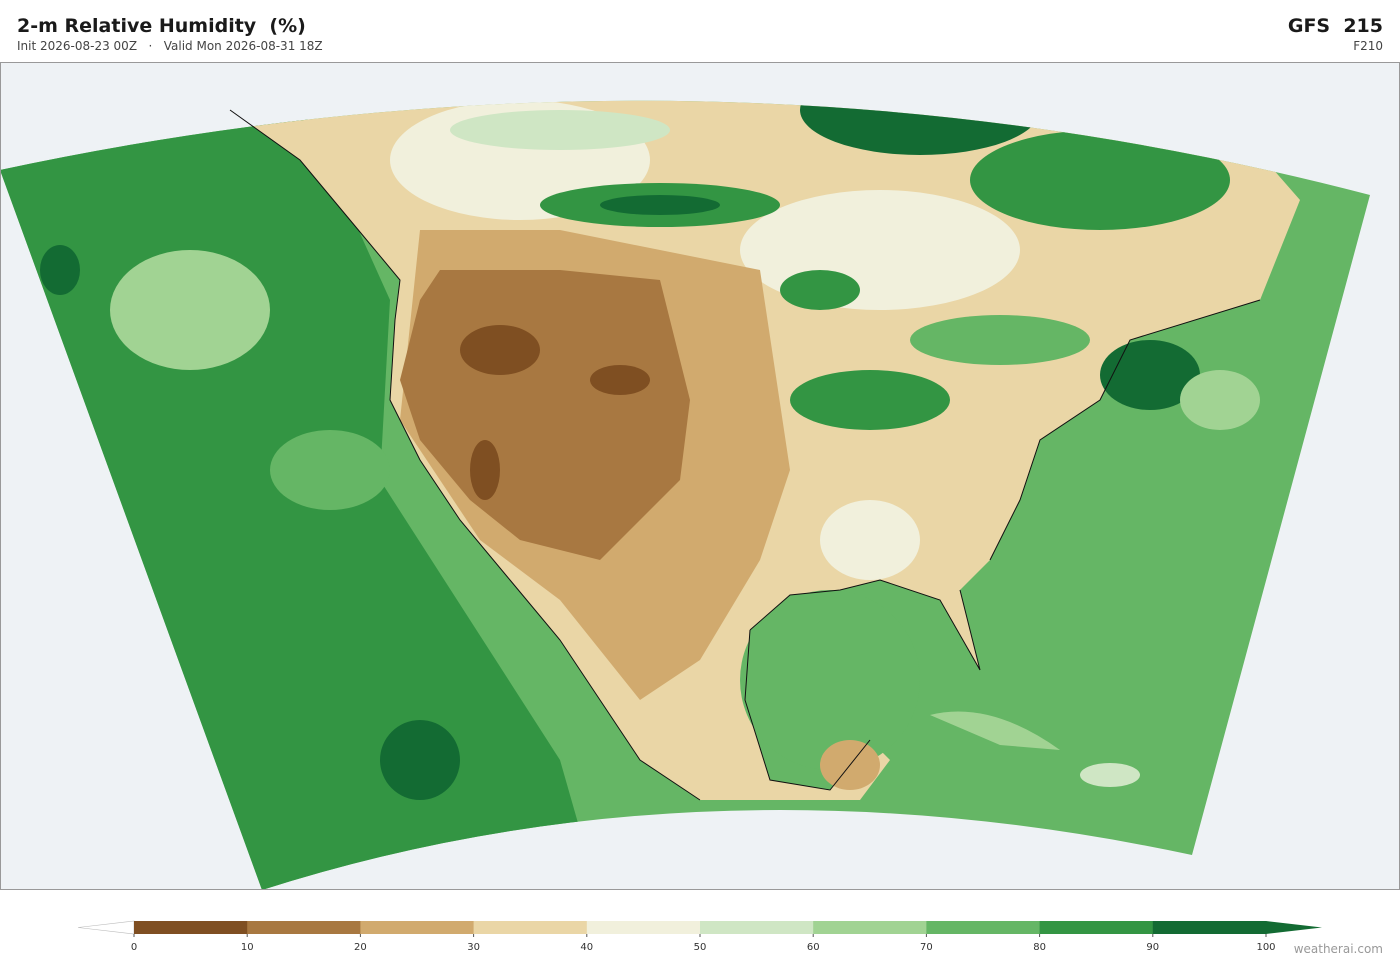  I want to click on colorbar-tick-label: 70, so click(926, 947).